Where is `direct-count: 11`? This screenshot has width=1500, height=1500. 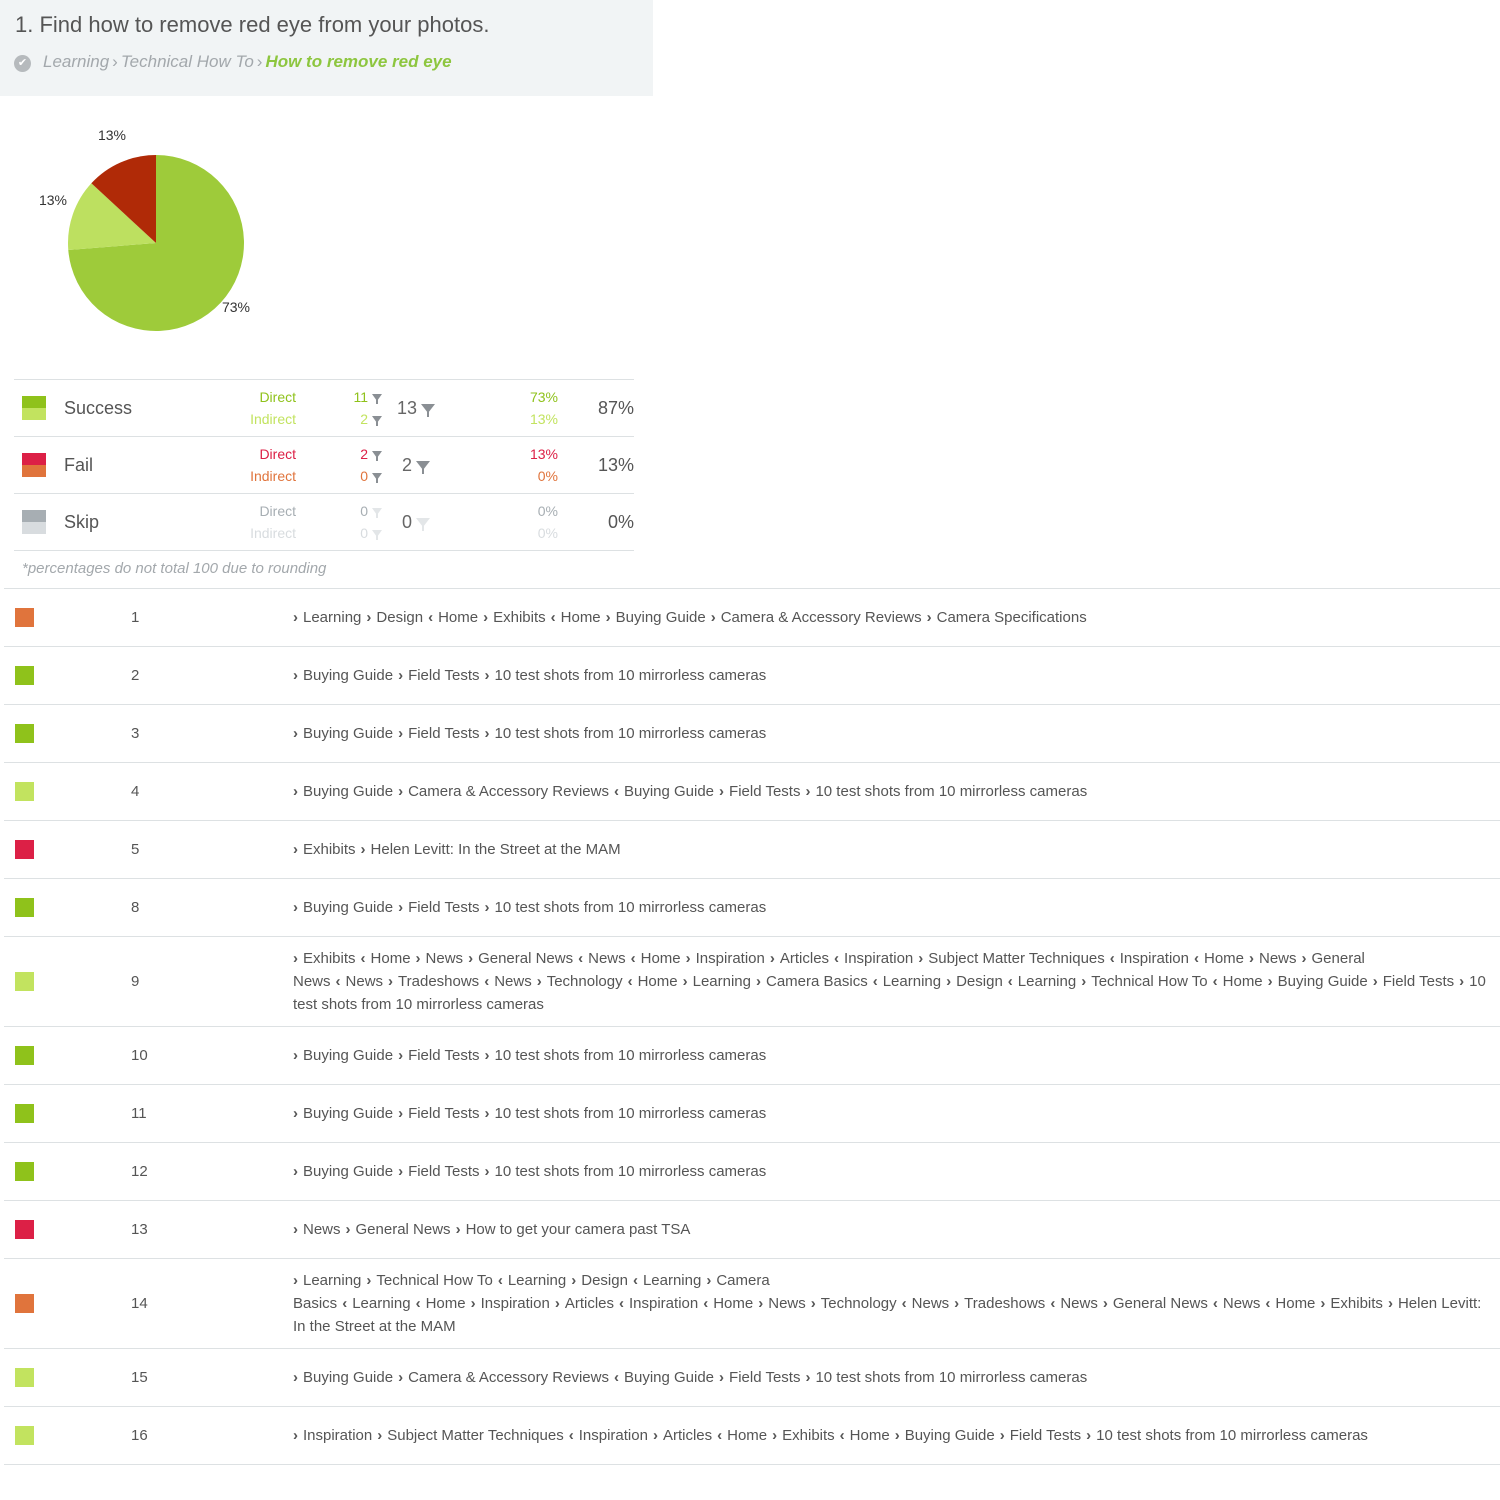
direct-count: 11 is located at coordinates (339, 397).